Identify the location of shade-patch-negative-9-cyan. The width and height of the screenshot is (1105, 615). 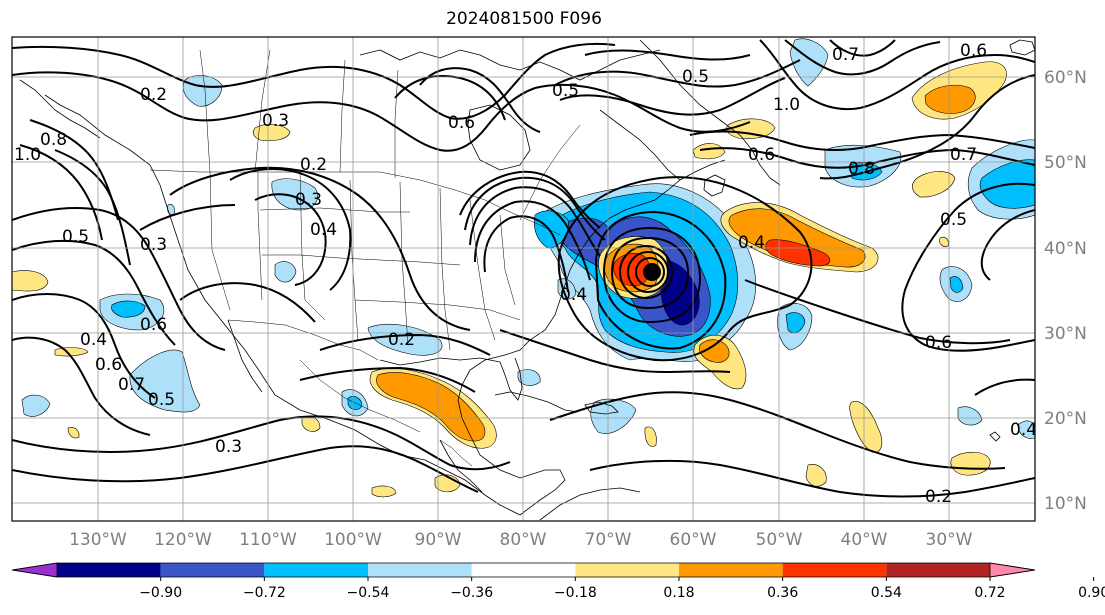
(795, 323).